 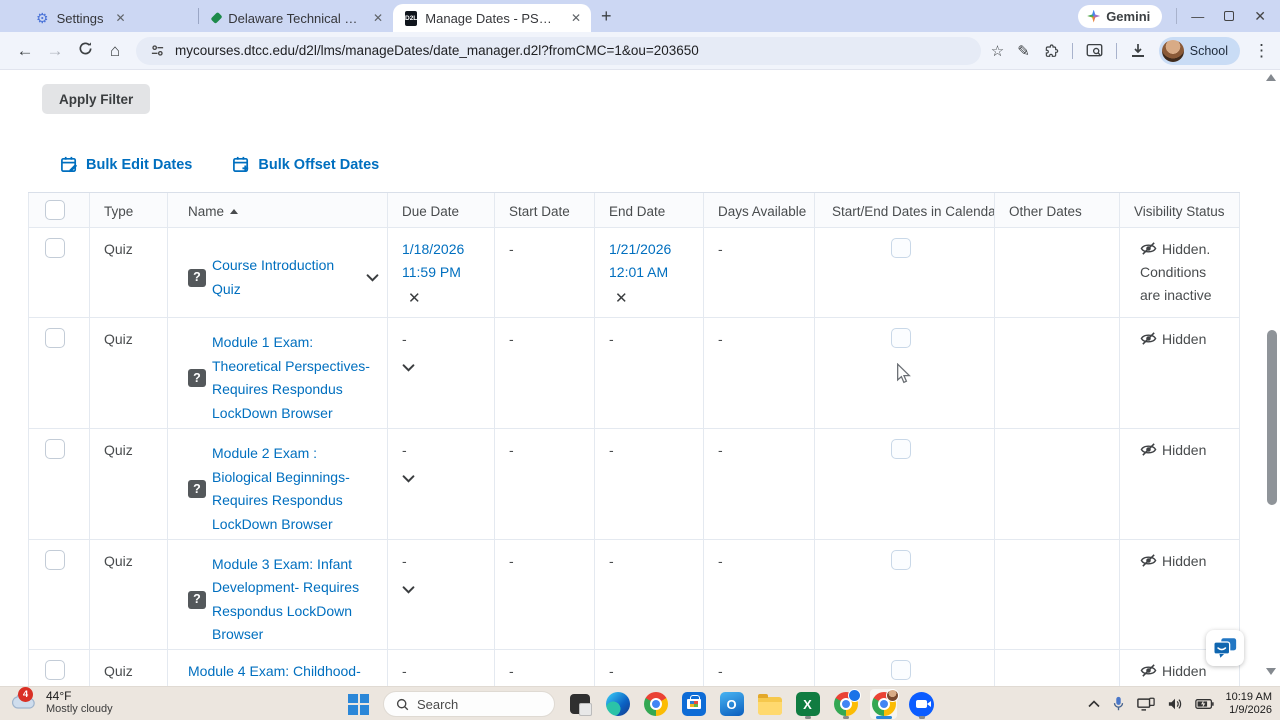 I want to click on taskbar-file-explorer, so click(x=769, y=704).